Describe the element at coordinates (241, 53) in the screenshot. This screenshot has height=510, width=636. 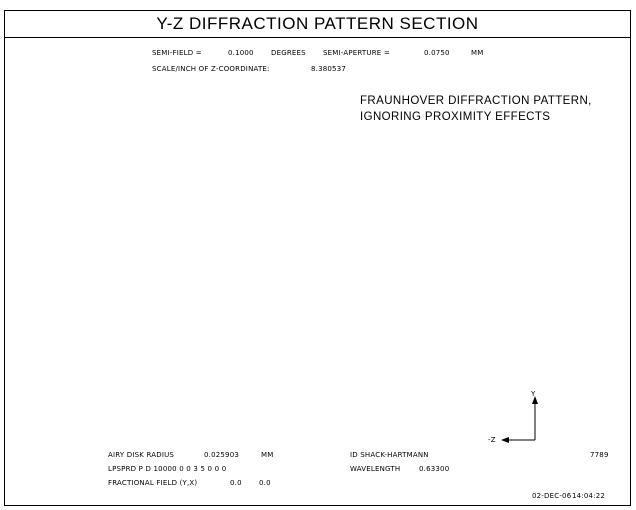
I see `semi-field-value: 0.1000` at that location.